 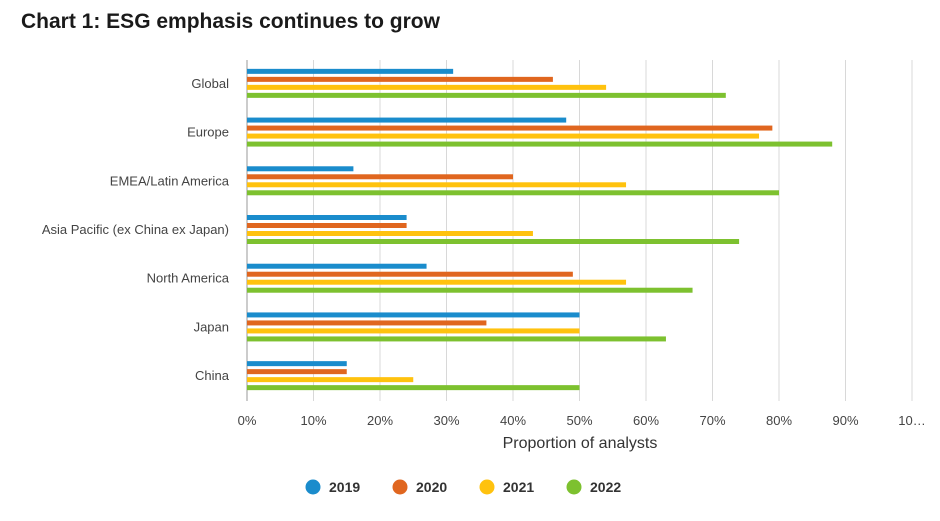 I want to click on category-label: Europe, so click(x=208, y=132).